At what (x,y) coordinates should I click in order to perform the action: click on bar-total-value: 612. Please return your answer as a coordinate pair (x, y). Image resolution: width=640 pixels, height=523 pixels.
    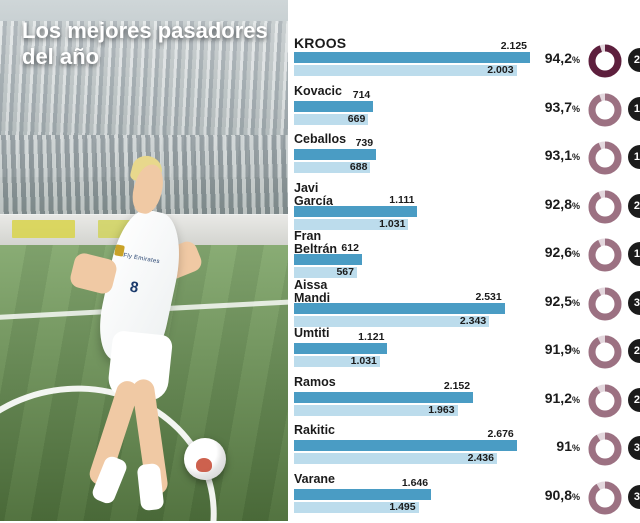
    Looking at the image, I should click on (350, 248).